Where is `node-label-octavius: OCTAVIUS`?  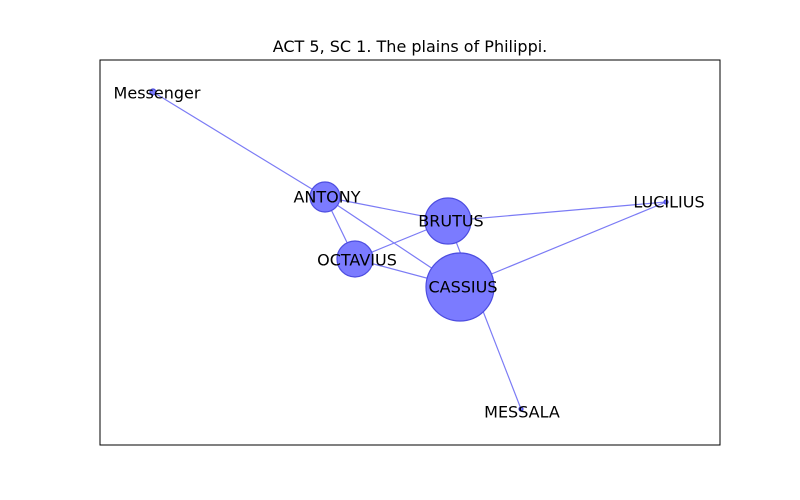
node-label-octavius: OCTAVIUS is located at coordinates (357, 260).